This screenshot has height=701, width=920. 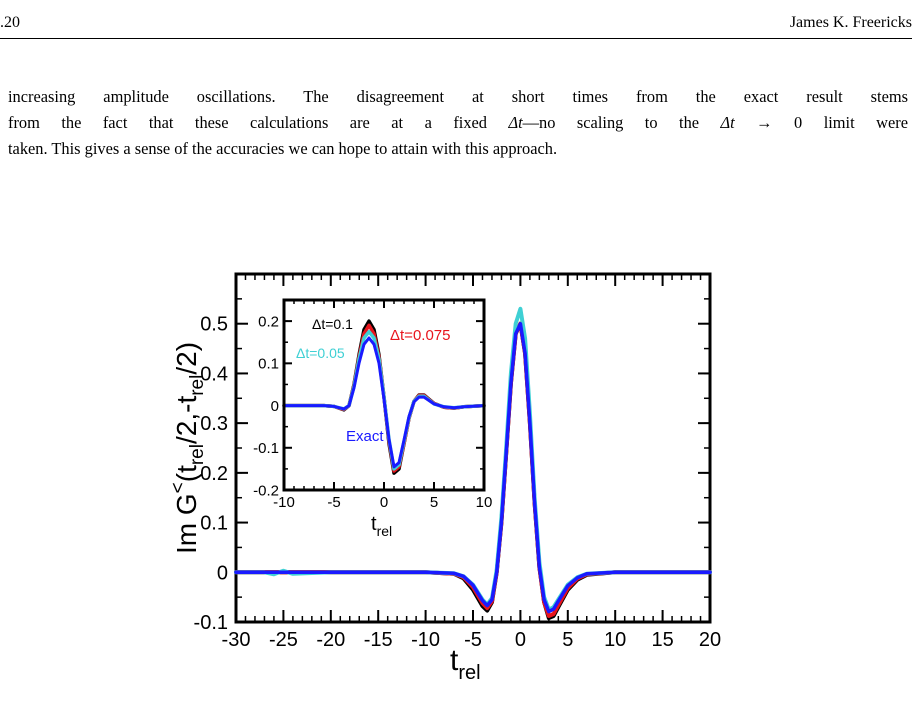 What do you see at coordinates (10, 22) in the screenshot?
I see `page-number: .20` at bounding box center [10, 22].